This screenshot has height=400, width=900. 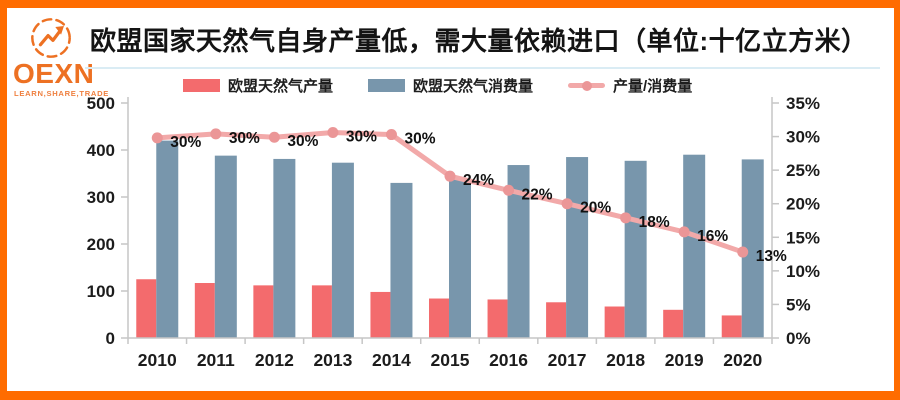 I want to click on bar-consumption-2017, so click(x=577, y=247).